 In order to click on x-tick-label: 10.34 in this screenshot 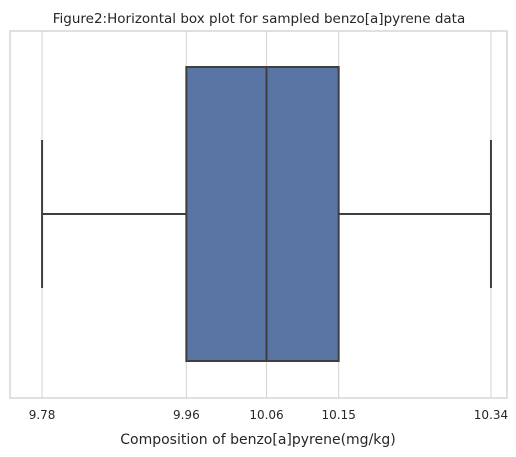, I will do `click(491, 415)`.